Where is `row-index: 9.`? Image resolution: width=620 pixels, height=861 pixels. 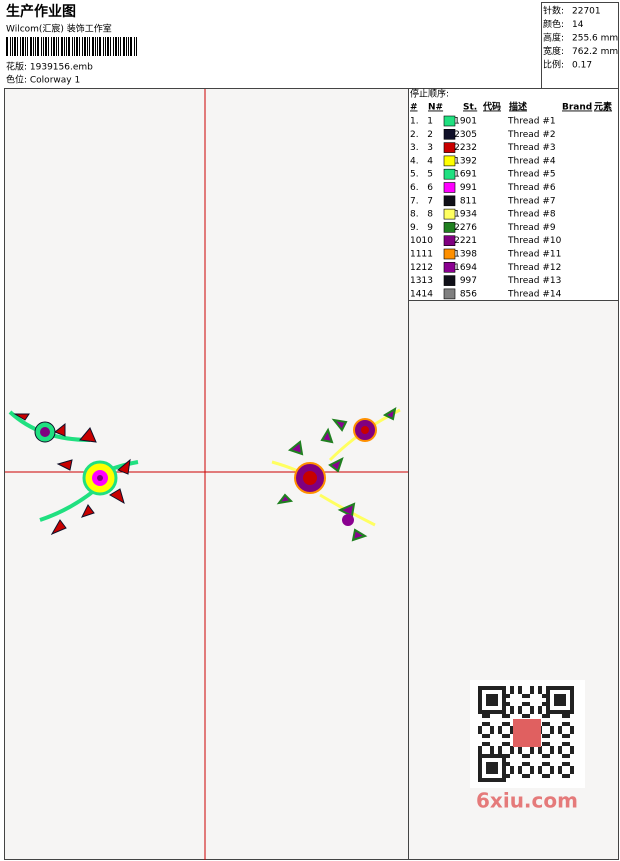
row-index: 9. is located at coordinates (414, 228).